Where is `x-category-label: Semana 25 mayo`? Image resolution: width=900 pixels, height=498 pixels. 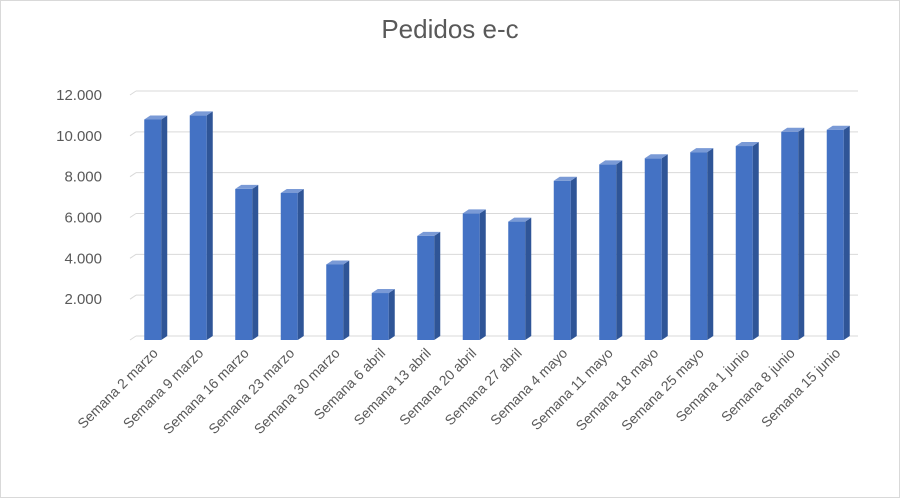 x-category-label: Semana 25 mayo is located at coordinates (662, 389).